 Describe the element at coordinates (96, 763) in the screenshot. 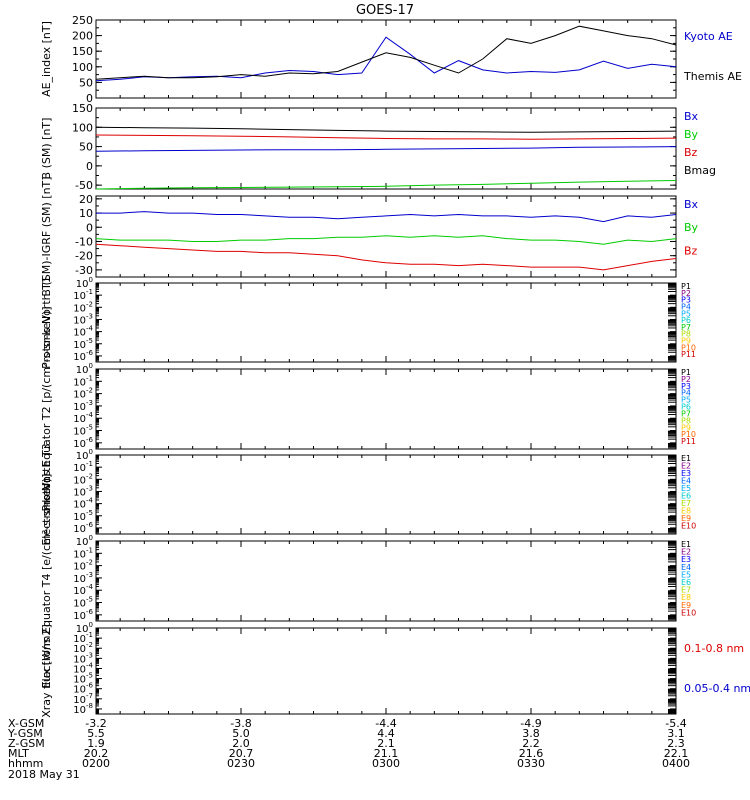

I see `orbit-value: 0200` at that location.